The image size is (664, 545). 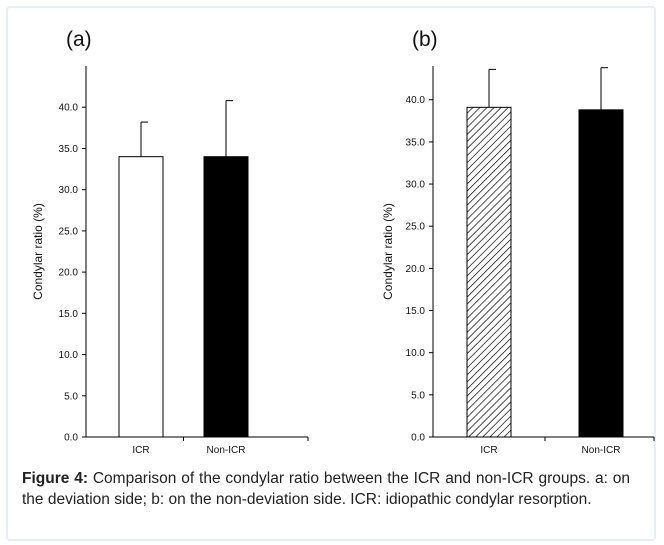 I want to click on caption-label: Figure 4:, so click(x=55, y=478).